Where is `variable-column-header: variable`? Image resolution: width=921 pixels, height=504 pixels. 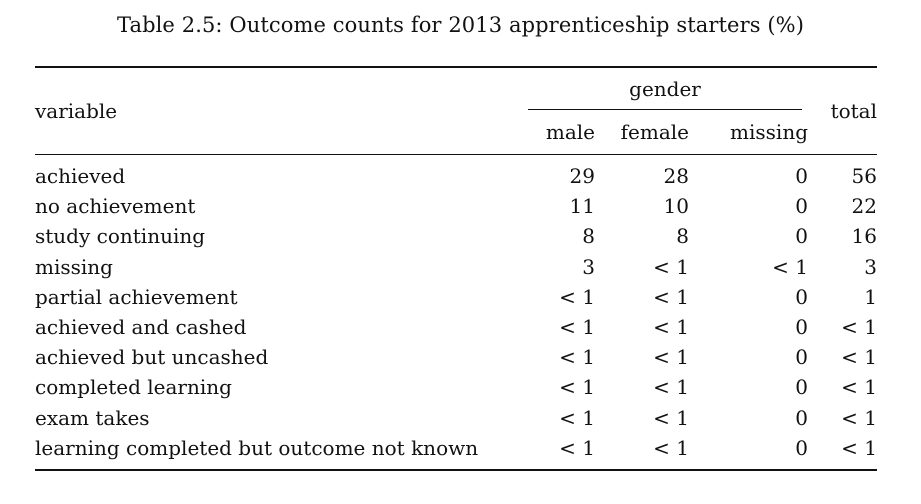 variable-column-header: variable is located at coordinates (281, 110).